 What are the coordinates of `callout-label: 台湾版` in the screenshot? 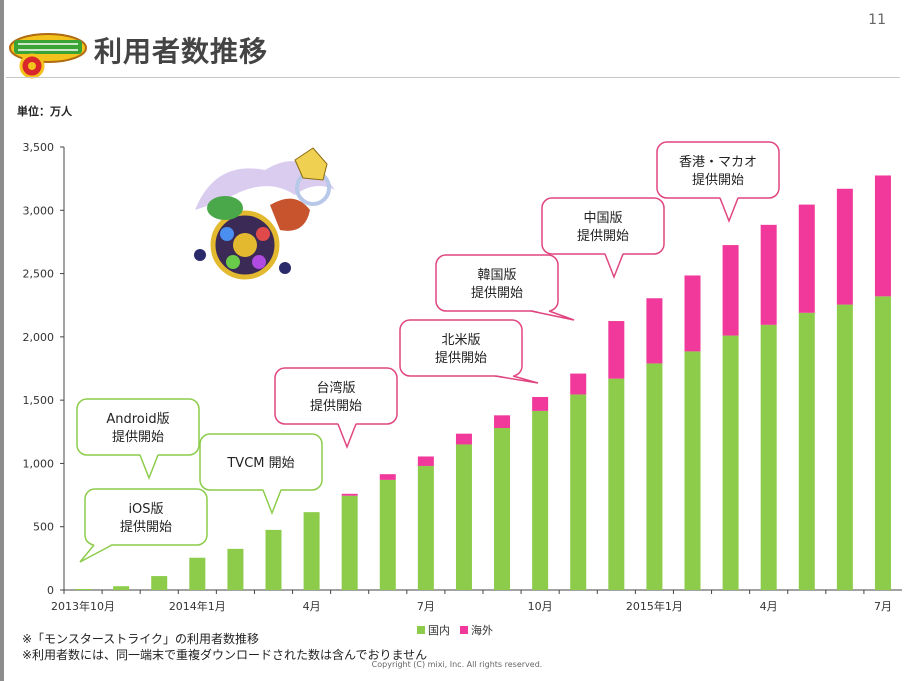 It's located at (335, 388).